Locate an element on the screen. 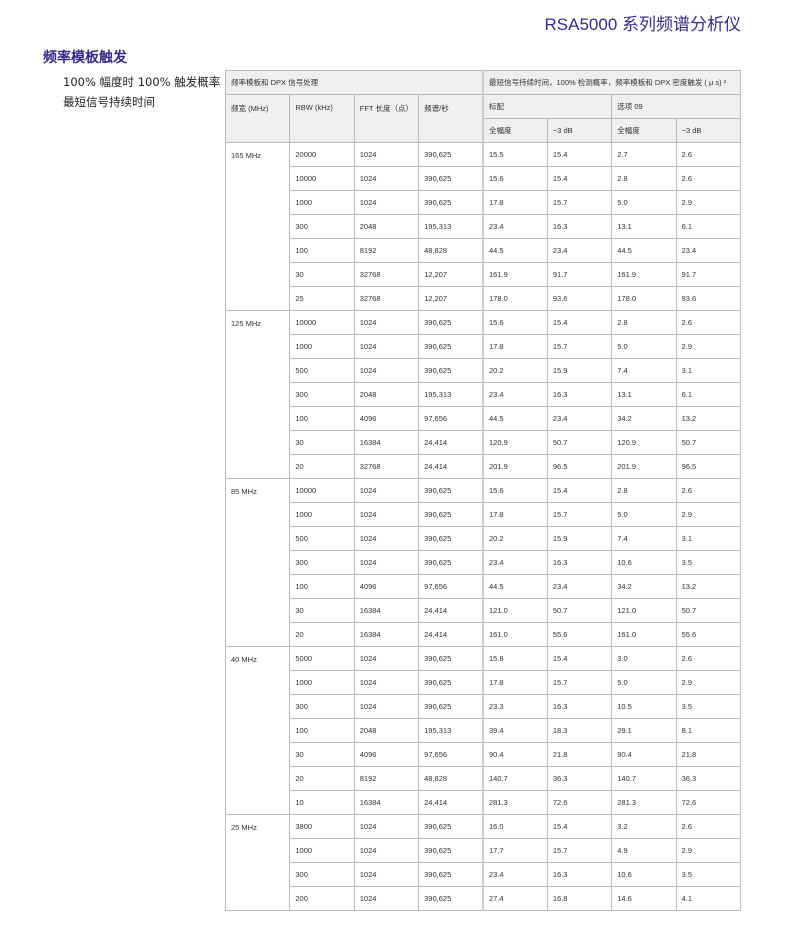 Image resolution: width=785 pixels, height=938 pixels. table-row: 165 MHz 20000 1024 390,625 15.5 15.4 2.7 2.6 is located at coordinates (483, 226).